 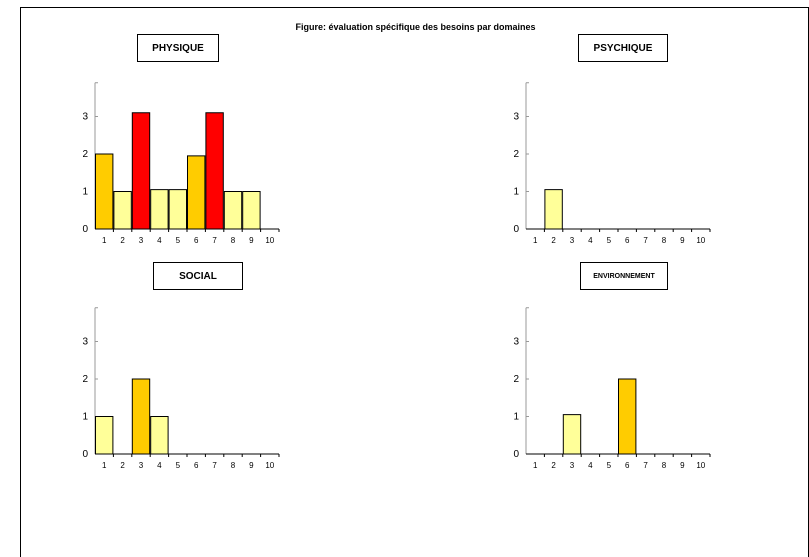 I want to click on y-tick-label-physique-1: 1, so click(x=85, y=192).